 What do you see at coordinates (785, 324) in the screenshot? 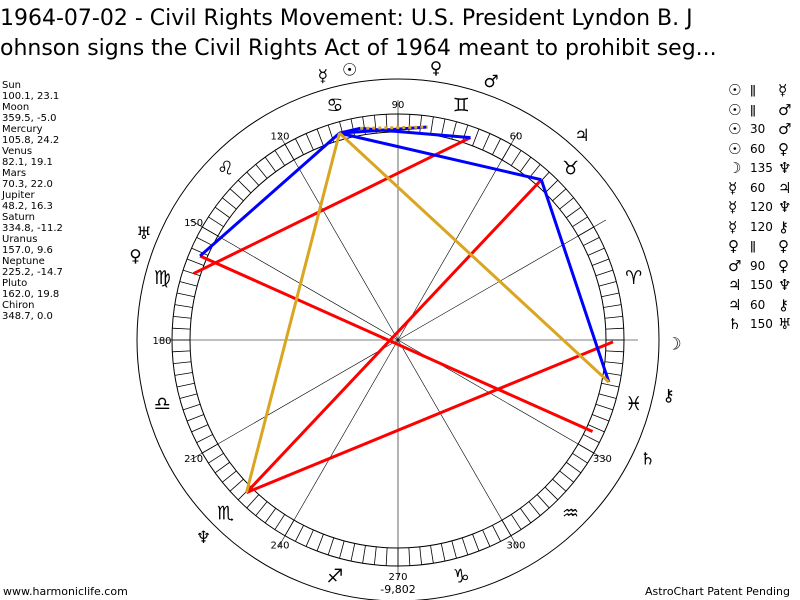
I see `aspect-planet-2: ♅` at bounding box center [785, 324].